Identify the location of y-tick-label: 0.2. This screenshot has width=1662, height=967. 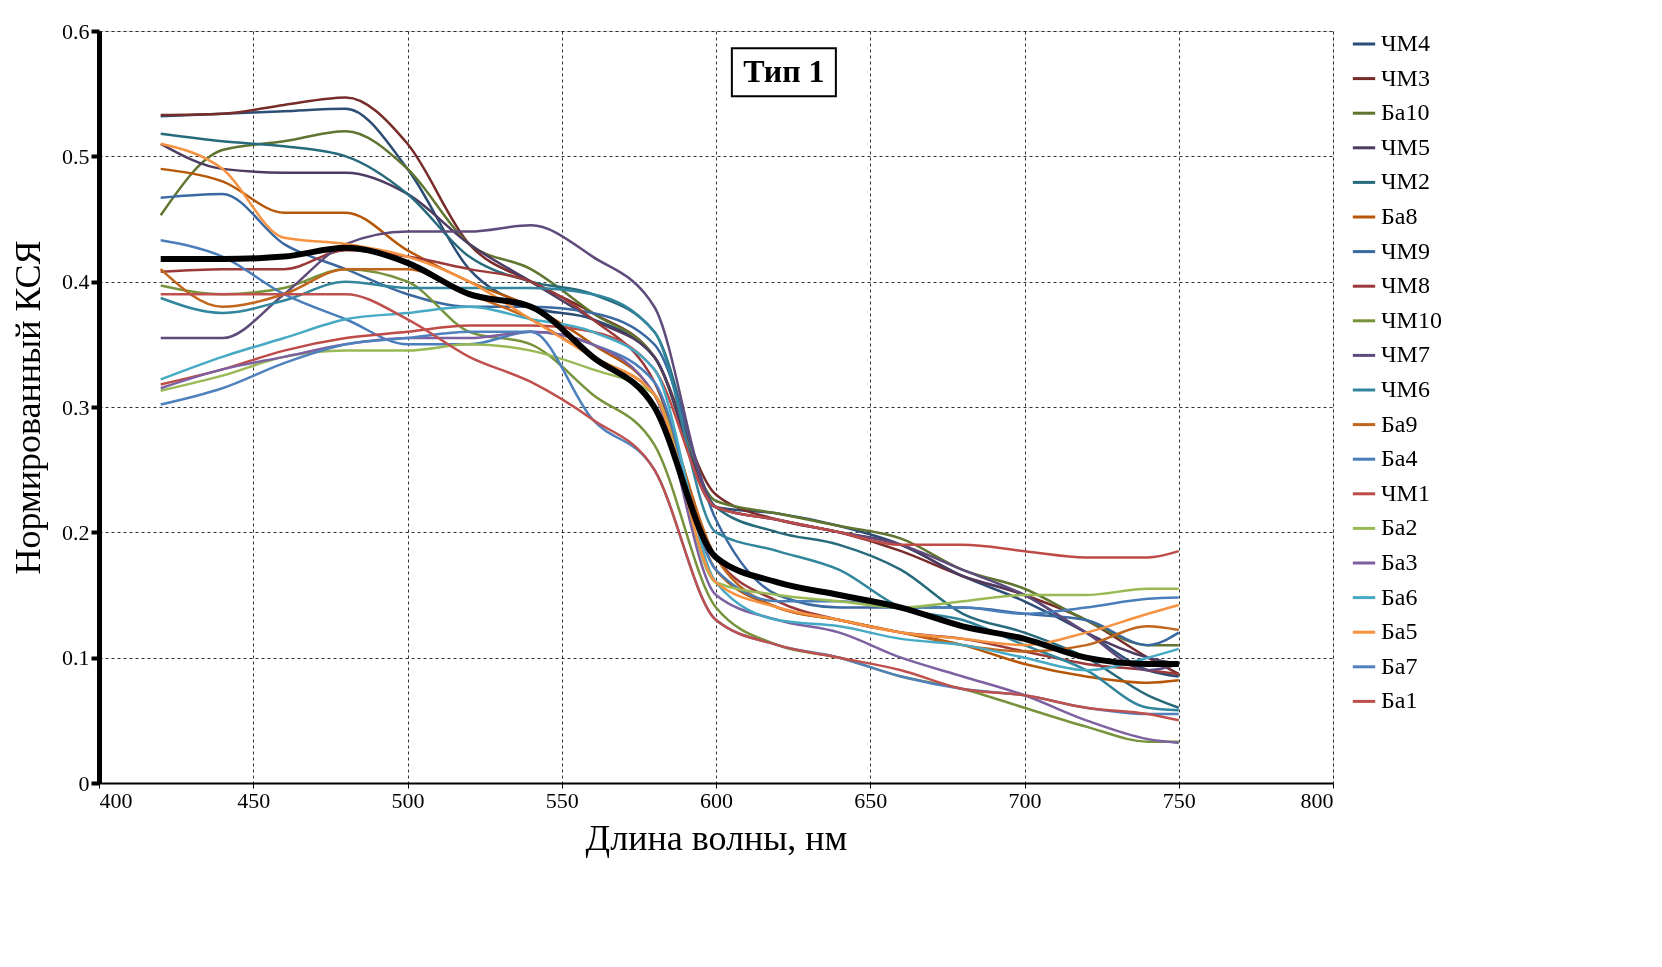
(76, 532).